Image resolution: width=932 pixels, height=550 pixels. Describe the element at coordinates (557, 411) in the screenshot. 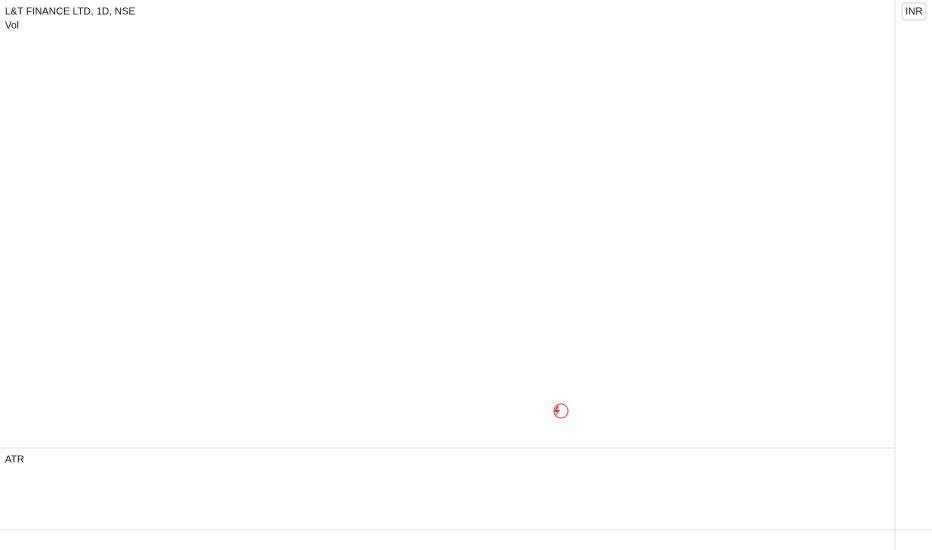

I see `alert-icon` at that location.